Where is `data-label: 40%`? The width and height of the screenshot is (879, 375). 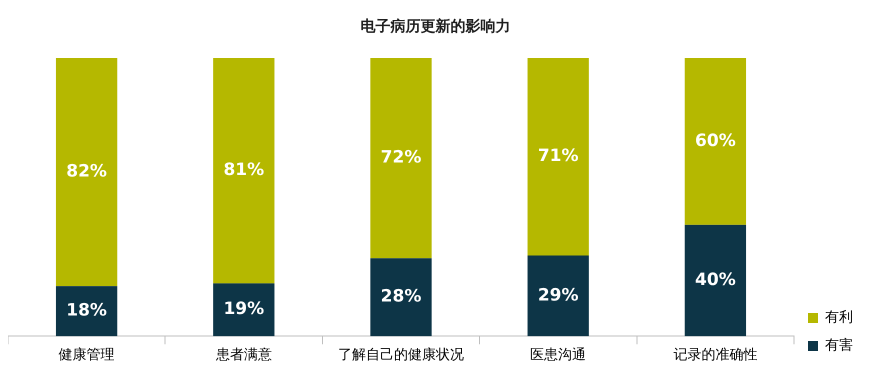
data-label: 40% is located at coordinates (715, 280).